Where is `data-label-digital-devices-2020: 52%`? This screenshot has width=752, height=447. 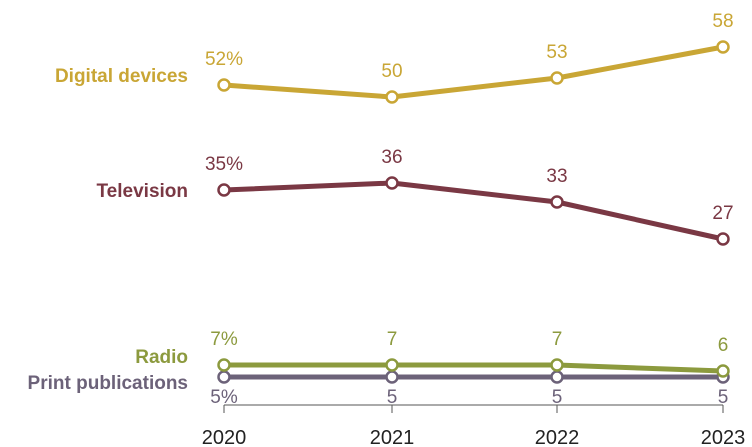
data-label-digital-devices-2020: 52% is located at coordinates (224, 59).